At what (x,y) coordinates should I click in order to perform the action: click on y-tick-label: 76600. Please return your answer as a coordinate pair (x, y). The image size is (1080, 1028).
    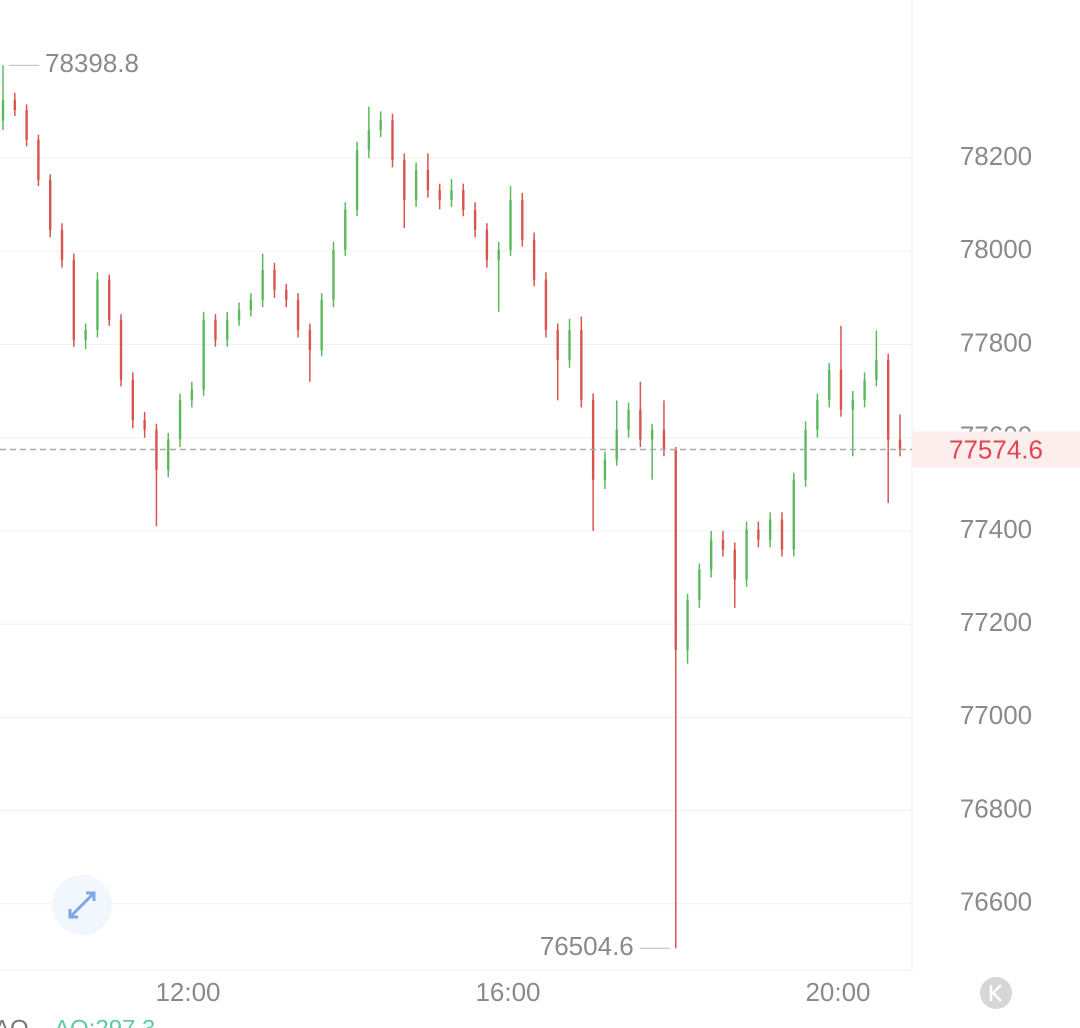
    Looking at the image, I should click on (996, 902).